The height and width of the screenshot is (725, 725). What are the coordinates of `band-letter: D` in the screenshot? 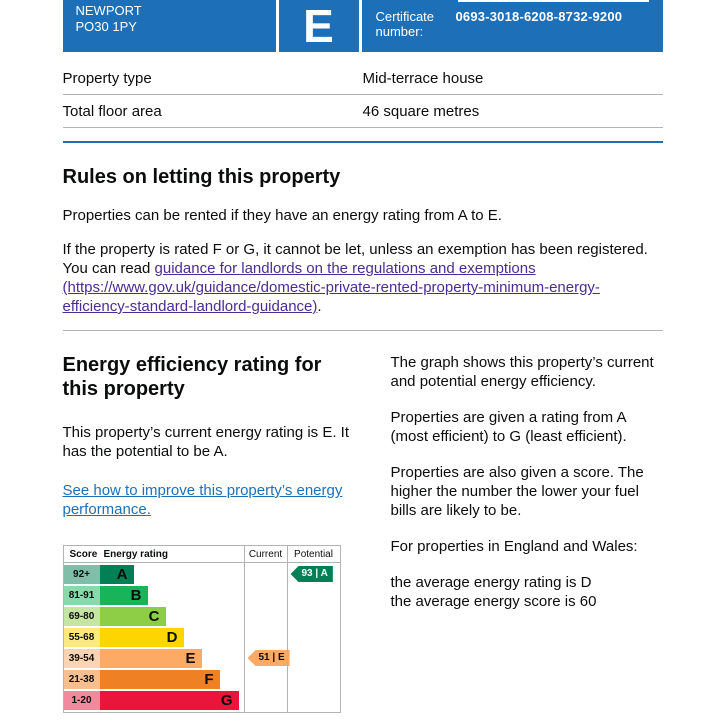 It's located at (172, 637).